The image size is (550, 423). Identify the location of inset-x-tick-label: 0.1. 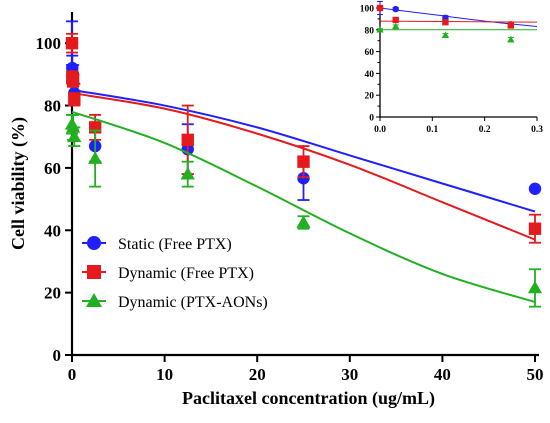
(432, 130).